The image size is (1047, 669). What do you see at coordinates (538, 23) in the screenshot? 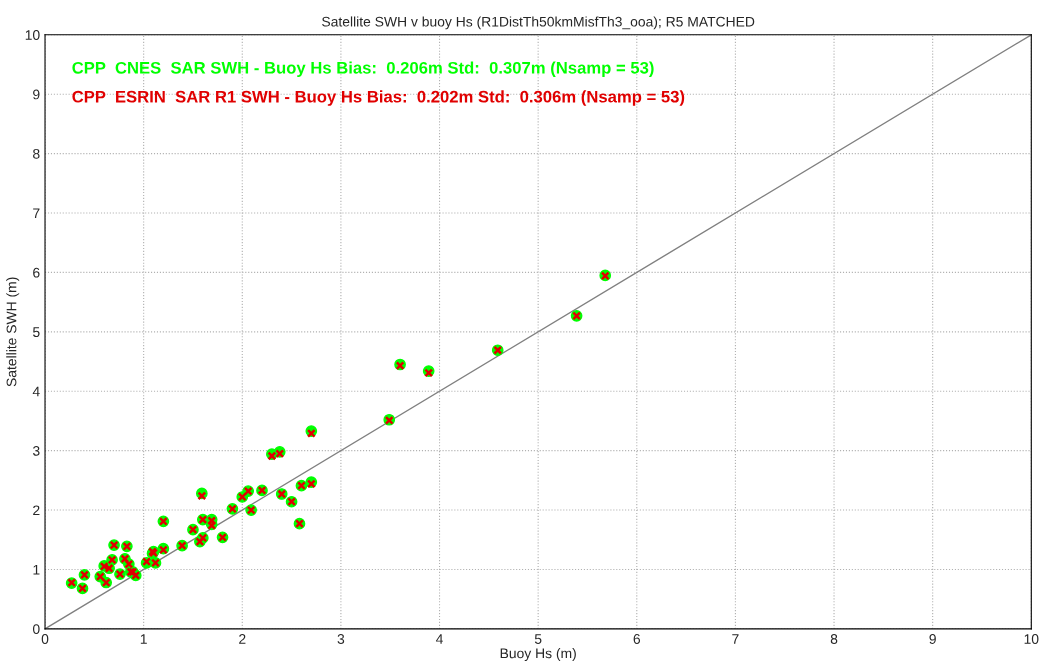
I see `chart-title: Satellite SWH v buoy Hs (R1DistTh50kmMisfTh3_ooa); R5 MATCHED` at bounding box center [538, 23].